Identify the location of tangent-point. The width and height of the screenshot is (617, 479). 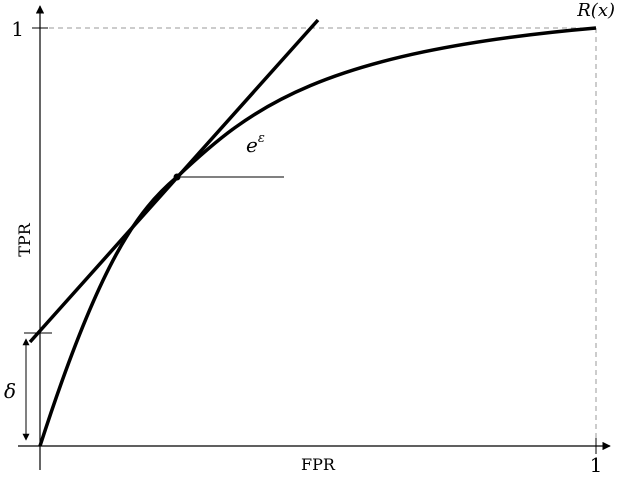
(177, 177).